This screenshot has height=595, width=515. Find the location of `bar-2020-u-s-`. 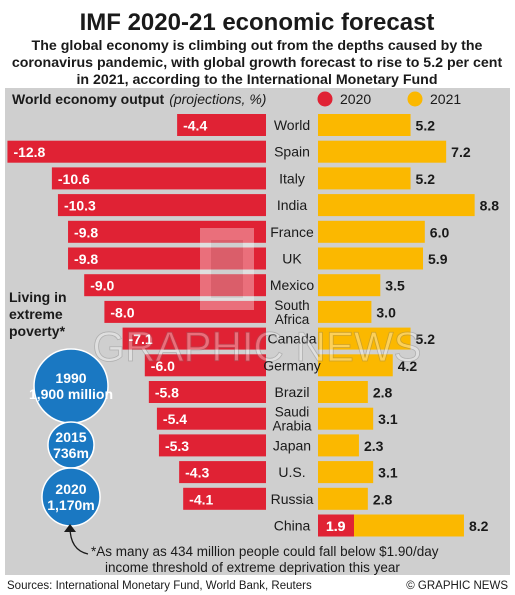

bar-2020-u-s- is located at coordinates (222, 472).